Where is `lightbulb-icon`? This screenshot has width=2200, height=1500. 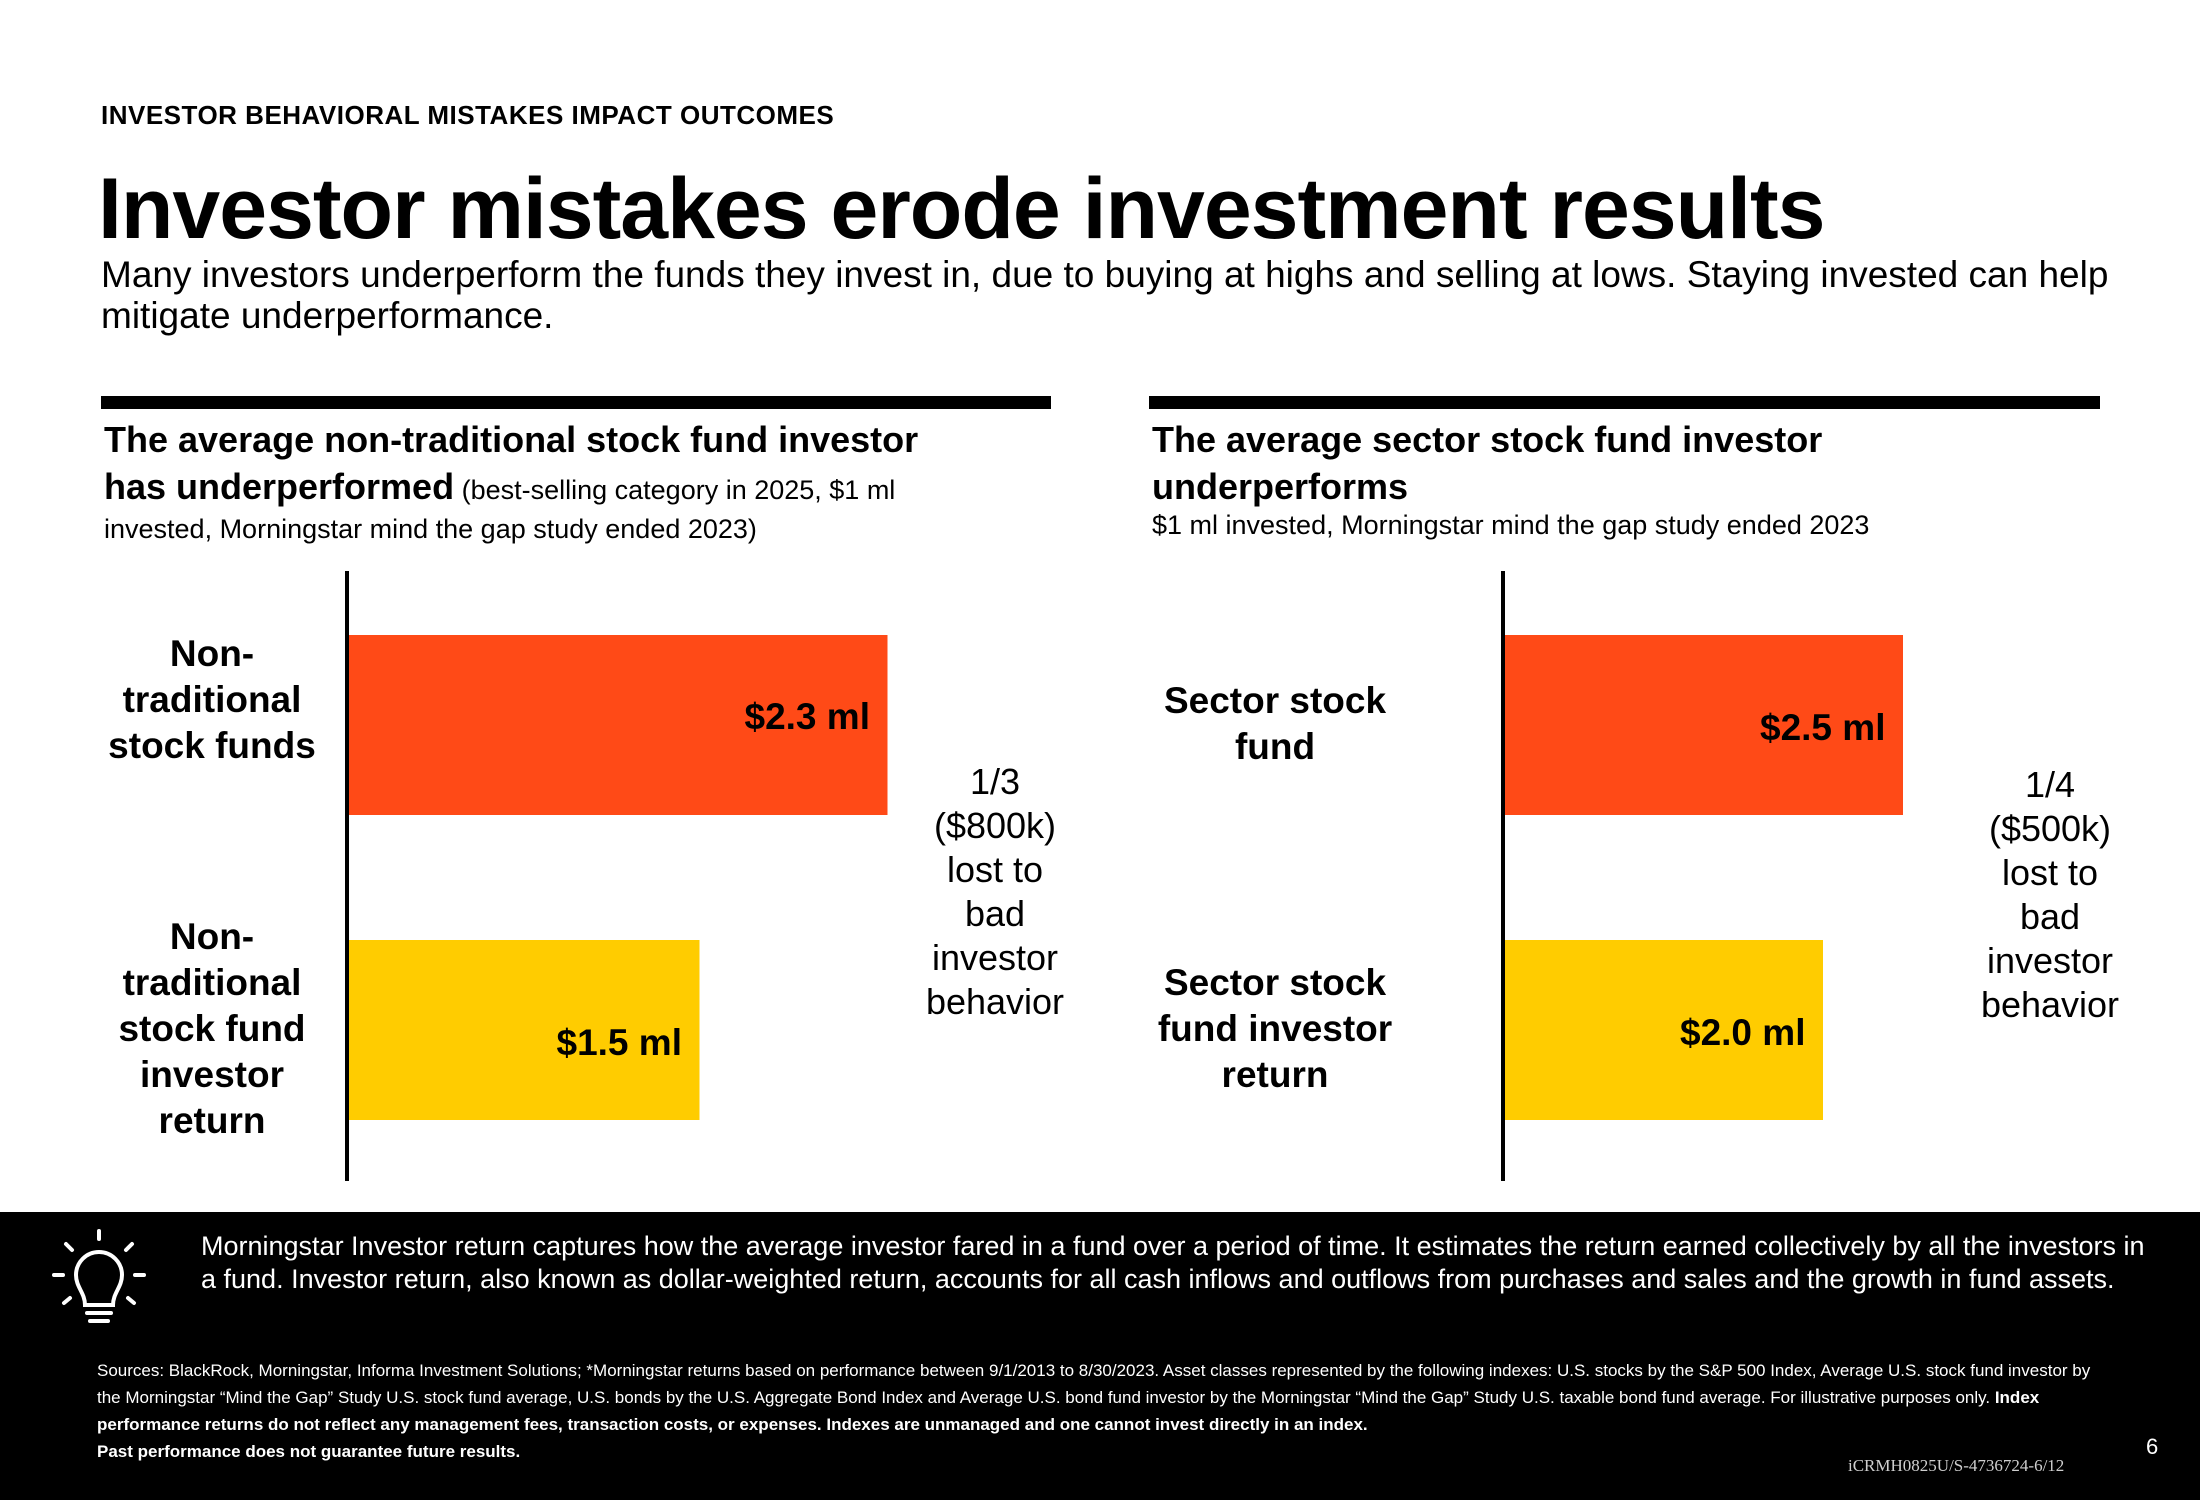
lightbulb-icon is located at coordinates (99, 1280).